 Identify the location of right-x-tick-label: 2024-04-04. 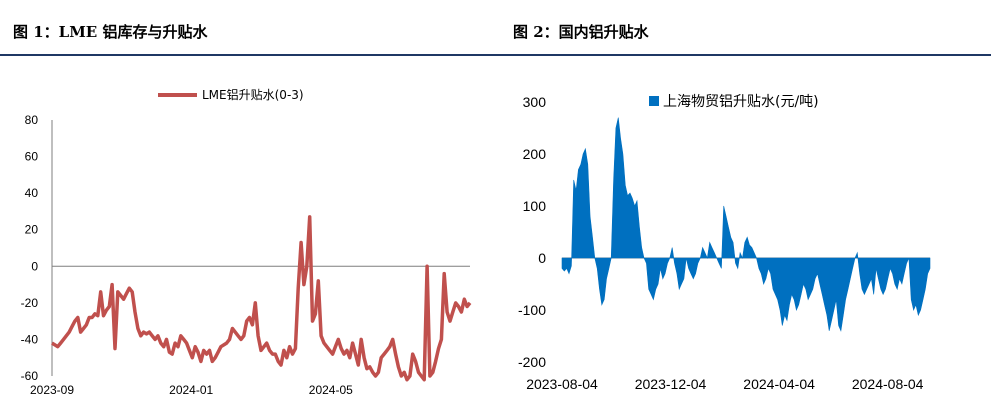
(779, 384).